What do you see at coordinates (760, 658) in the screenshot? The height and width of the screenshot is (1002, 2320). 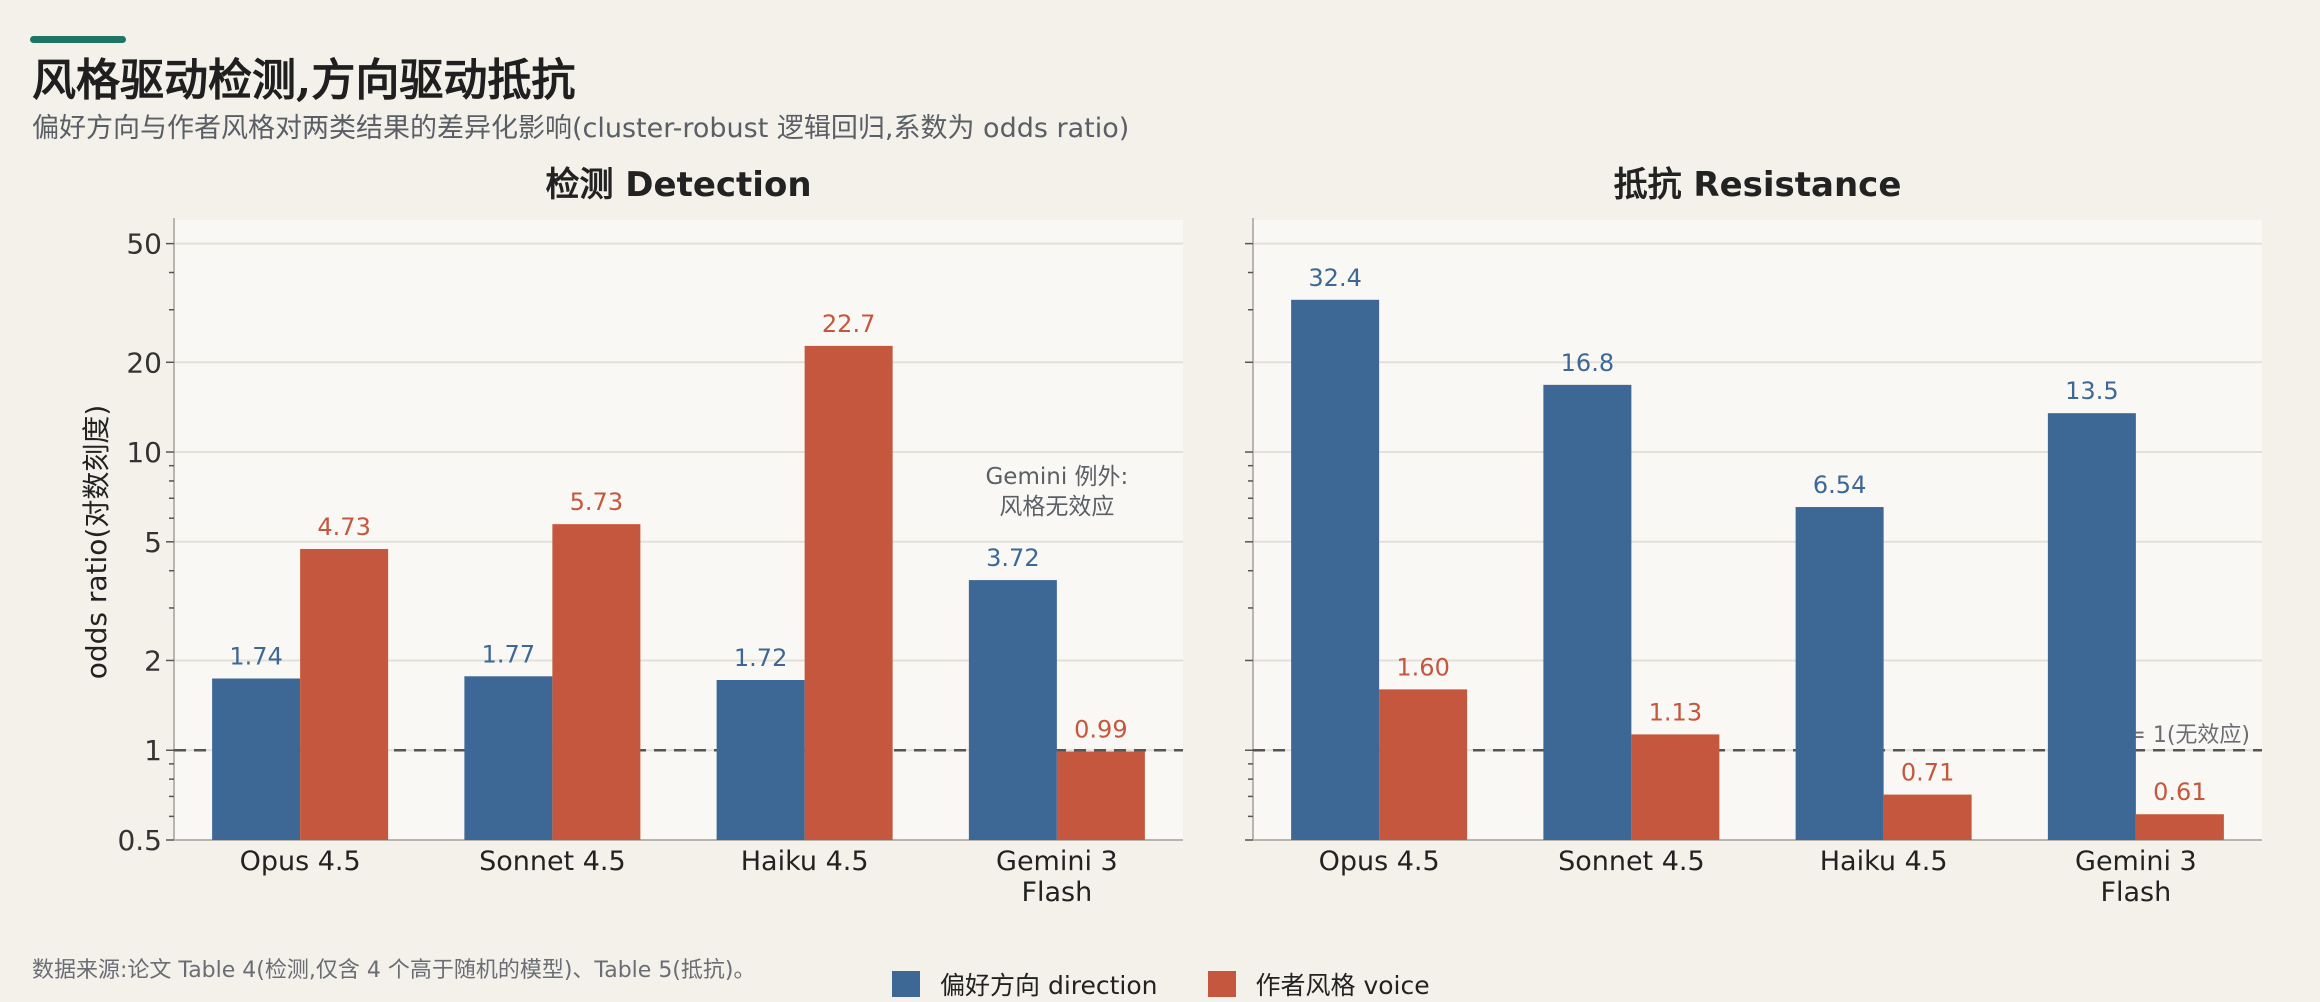 I see `detection-data-label-direction: 1.72` at bounding box center [760, 658].